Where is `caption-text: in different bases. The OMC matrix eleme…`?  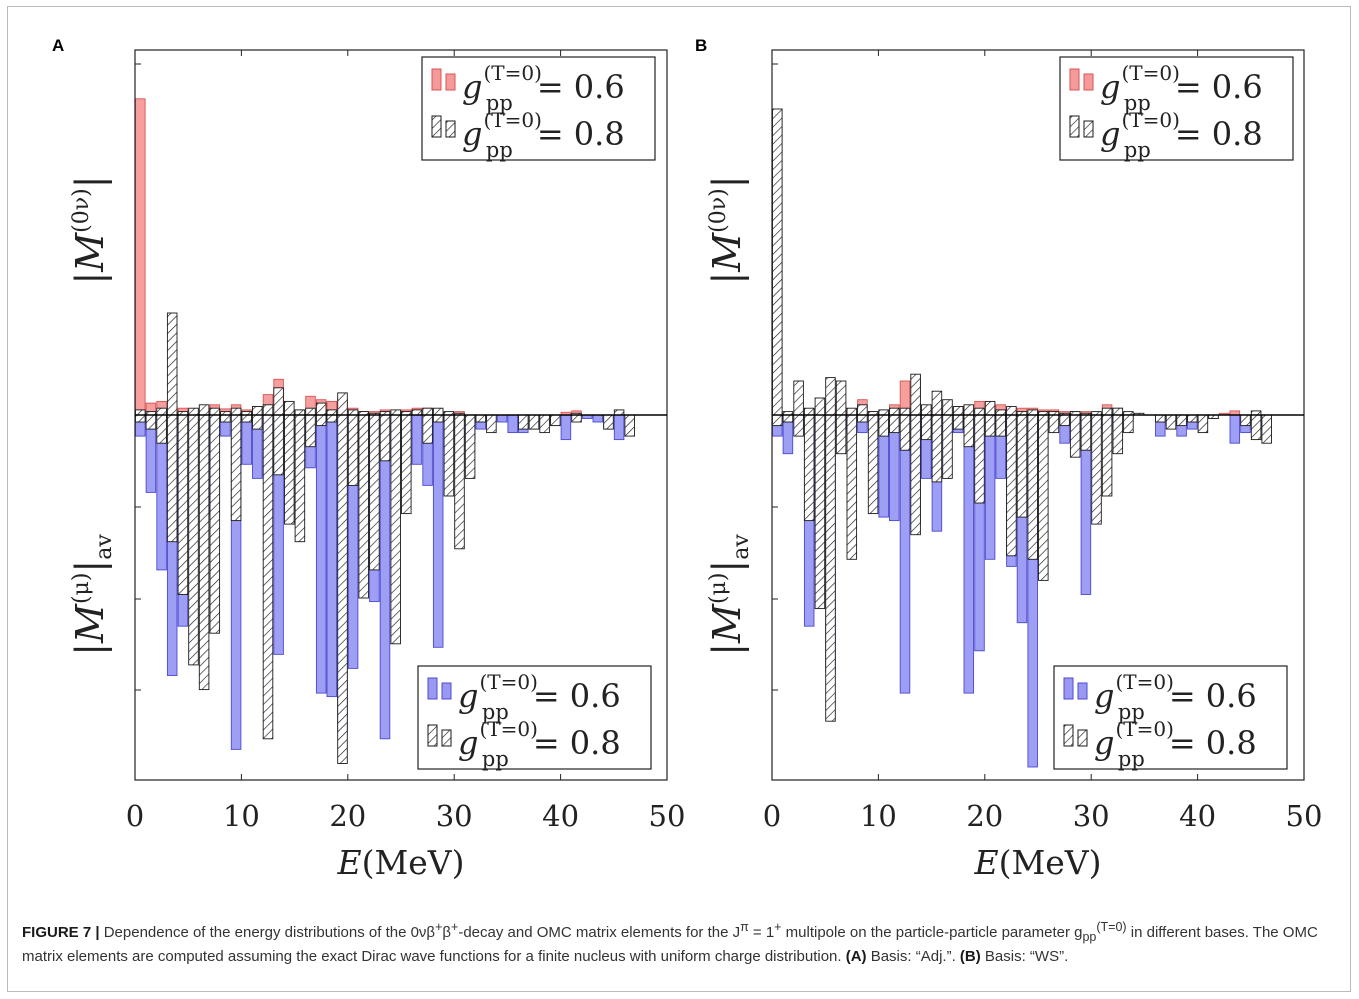
caption-text: in different bases. The OMC matrix eleme… is located at coordinates (670, 944).